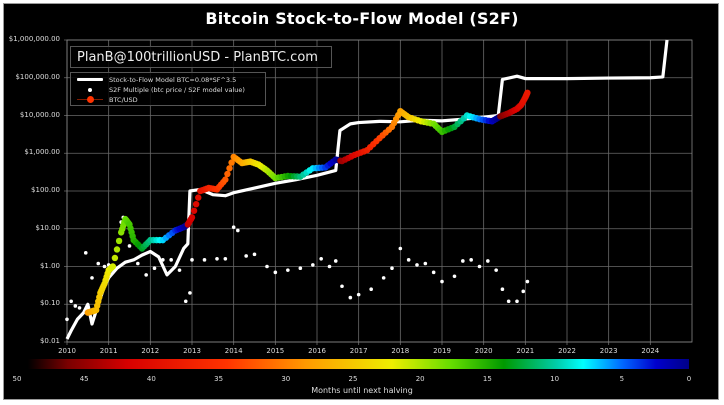 The width and height of the screenshot is (724, 405). I want to click on colorbar-tick-label: 40, so click(151, 379).